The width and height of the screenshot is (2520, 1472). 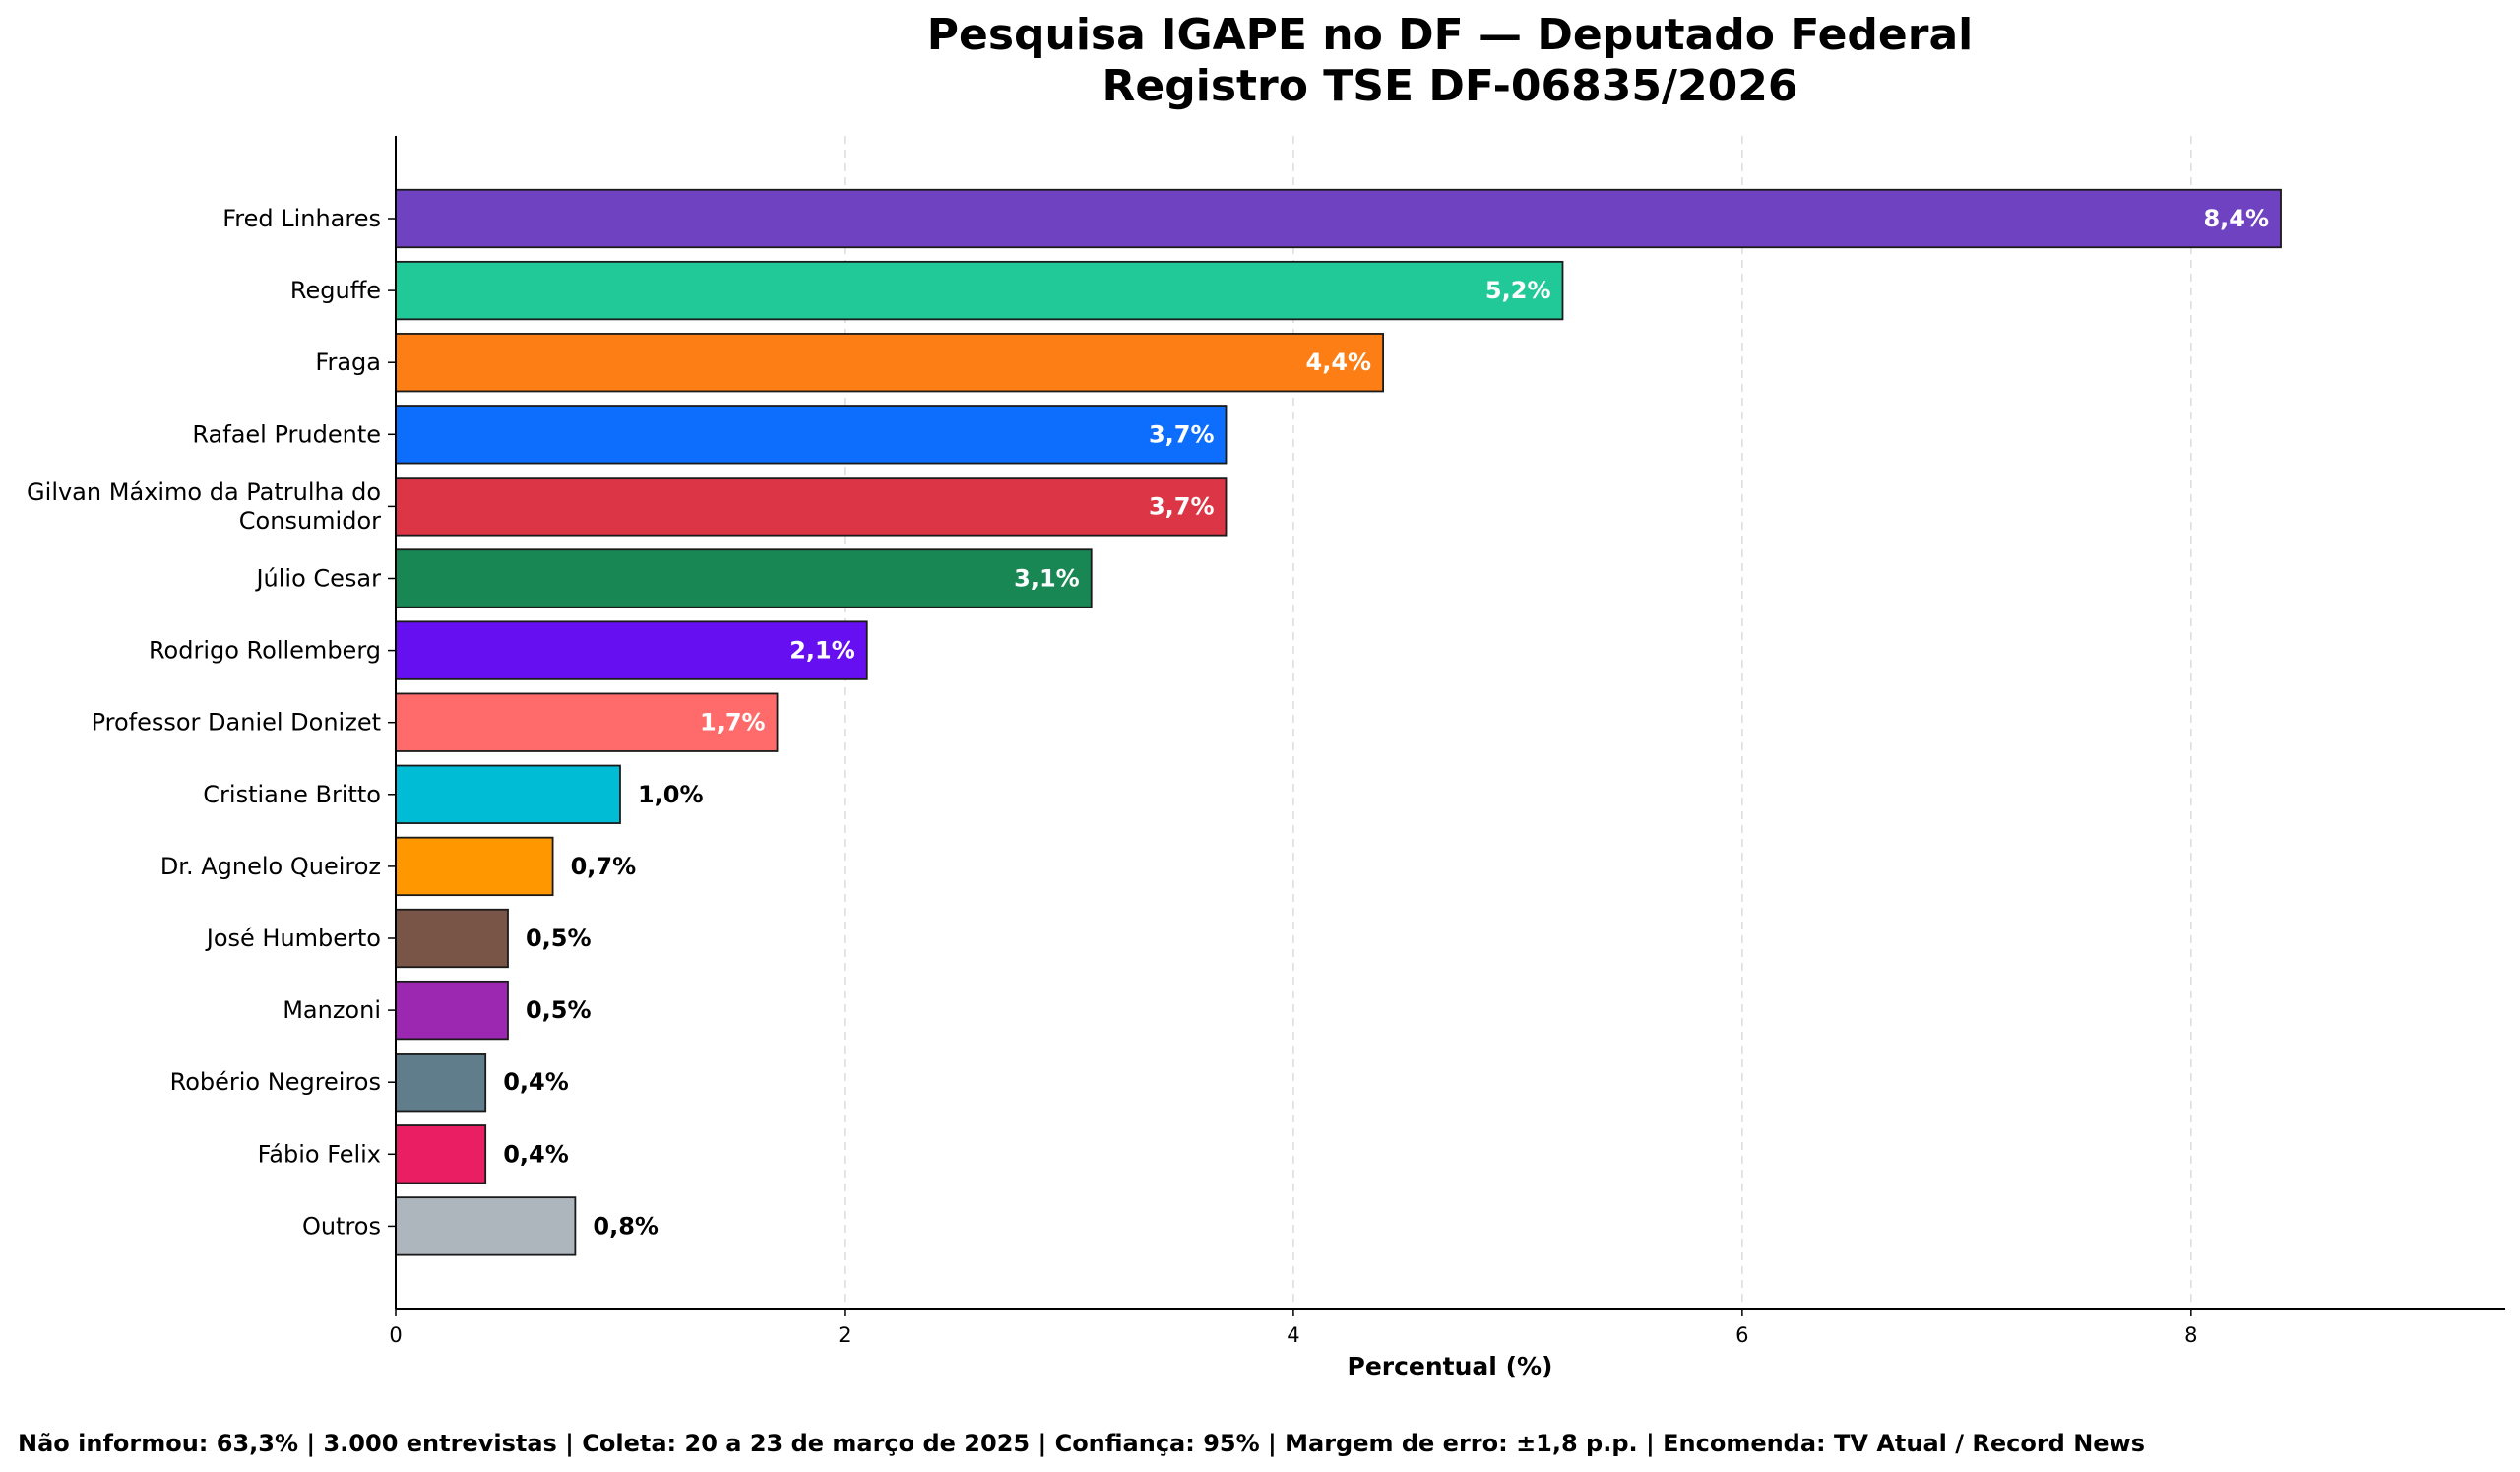 I want to click on data-label: 5,2%, so click(x=1518, y=290).